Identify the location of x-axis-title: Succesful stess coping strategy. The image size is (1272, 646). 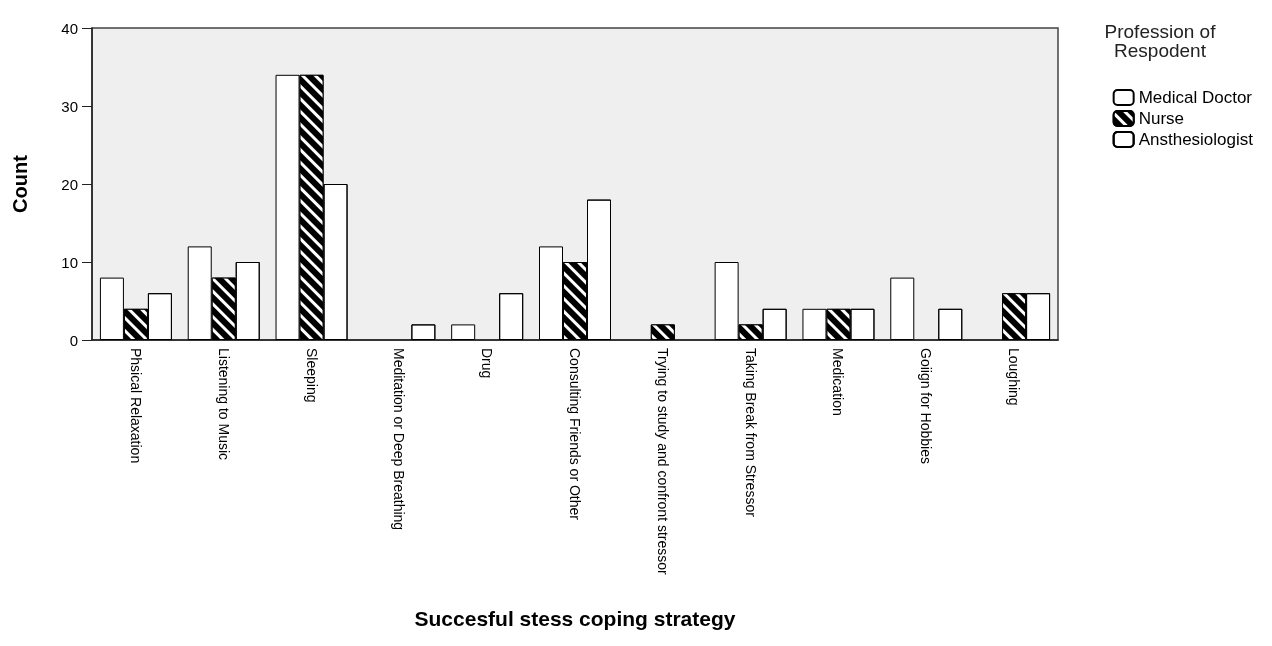
(575, 618).